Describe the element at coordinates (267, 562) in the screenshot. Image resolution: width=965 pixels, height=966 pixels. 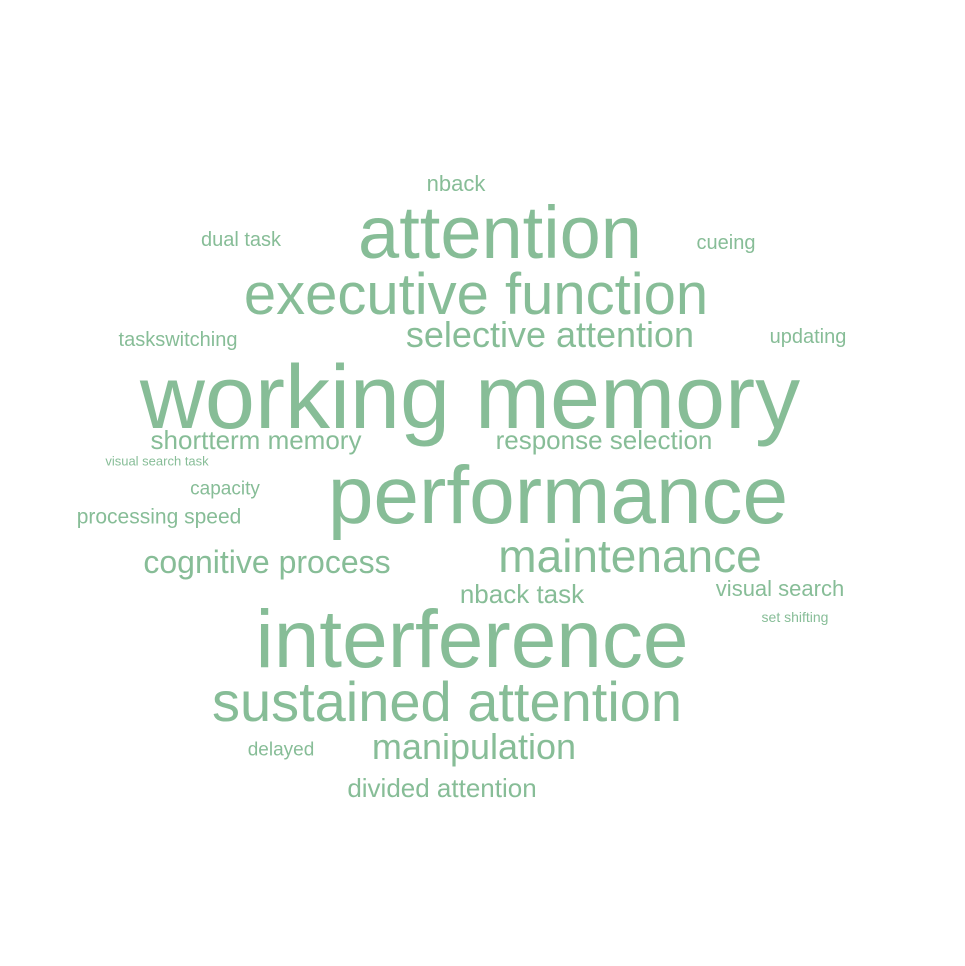
I see `word-cognitive-process: cognitive process` at that location.